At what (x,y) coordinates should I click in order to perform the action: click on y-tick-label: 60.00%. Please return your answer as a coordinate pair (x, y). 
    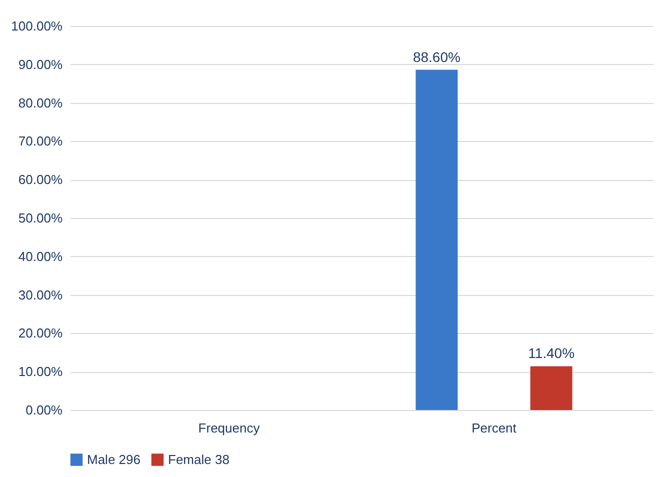
    Looking at the image, I should click on (40, 180).